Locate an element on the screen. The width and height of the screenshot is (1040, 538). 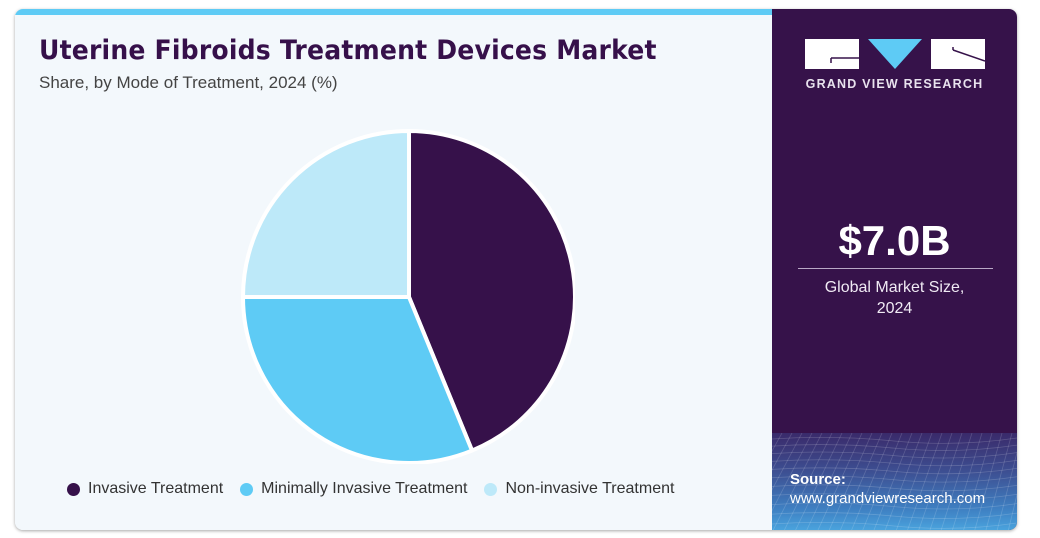
accent-bar is located at coordinates (393, 12).